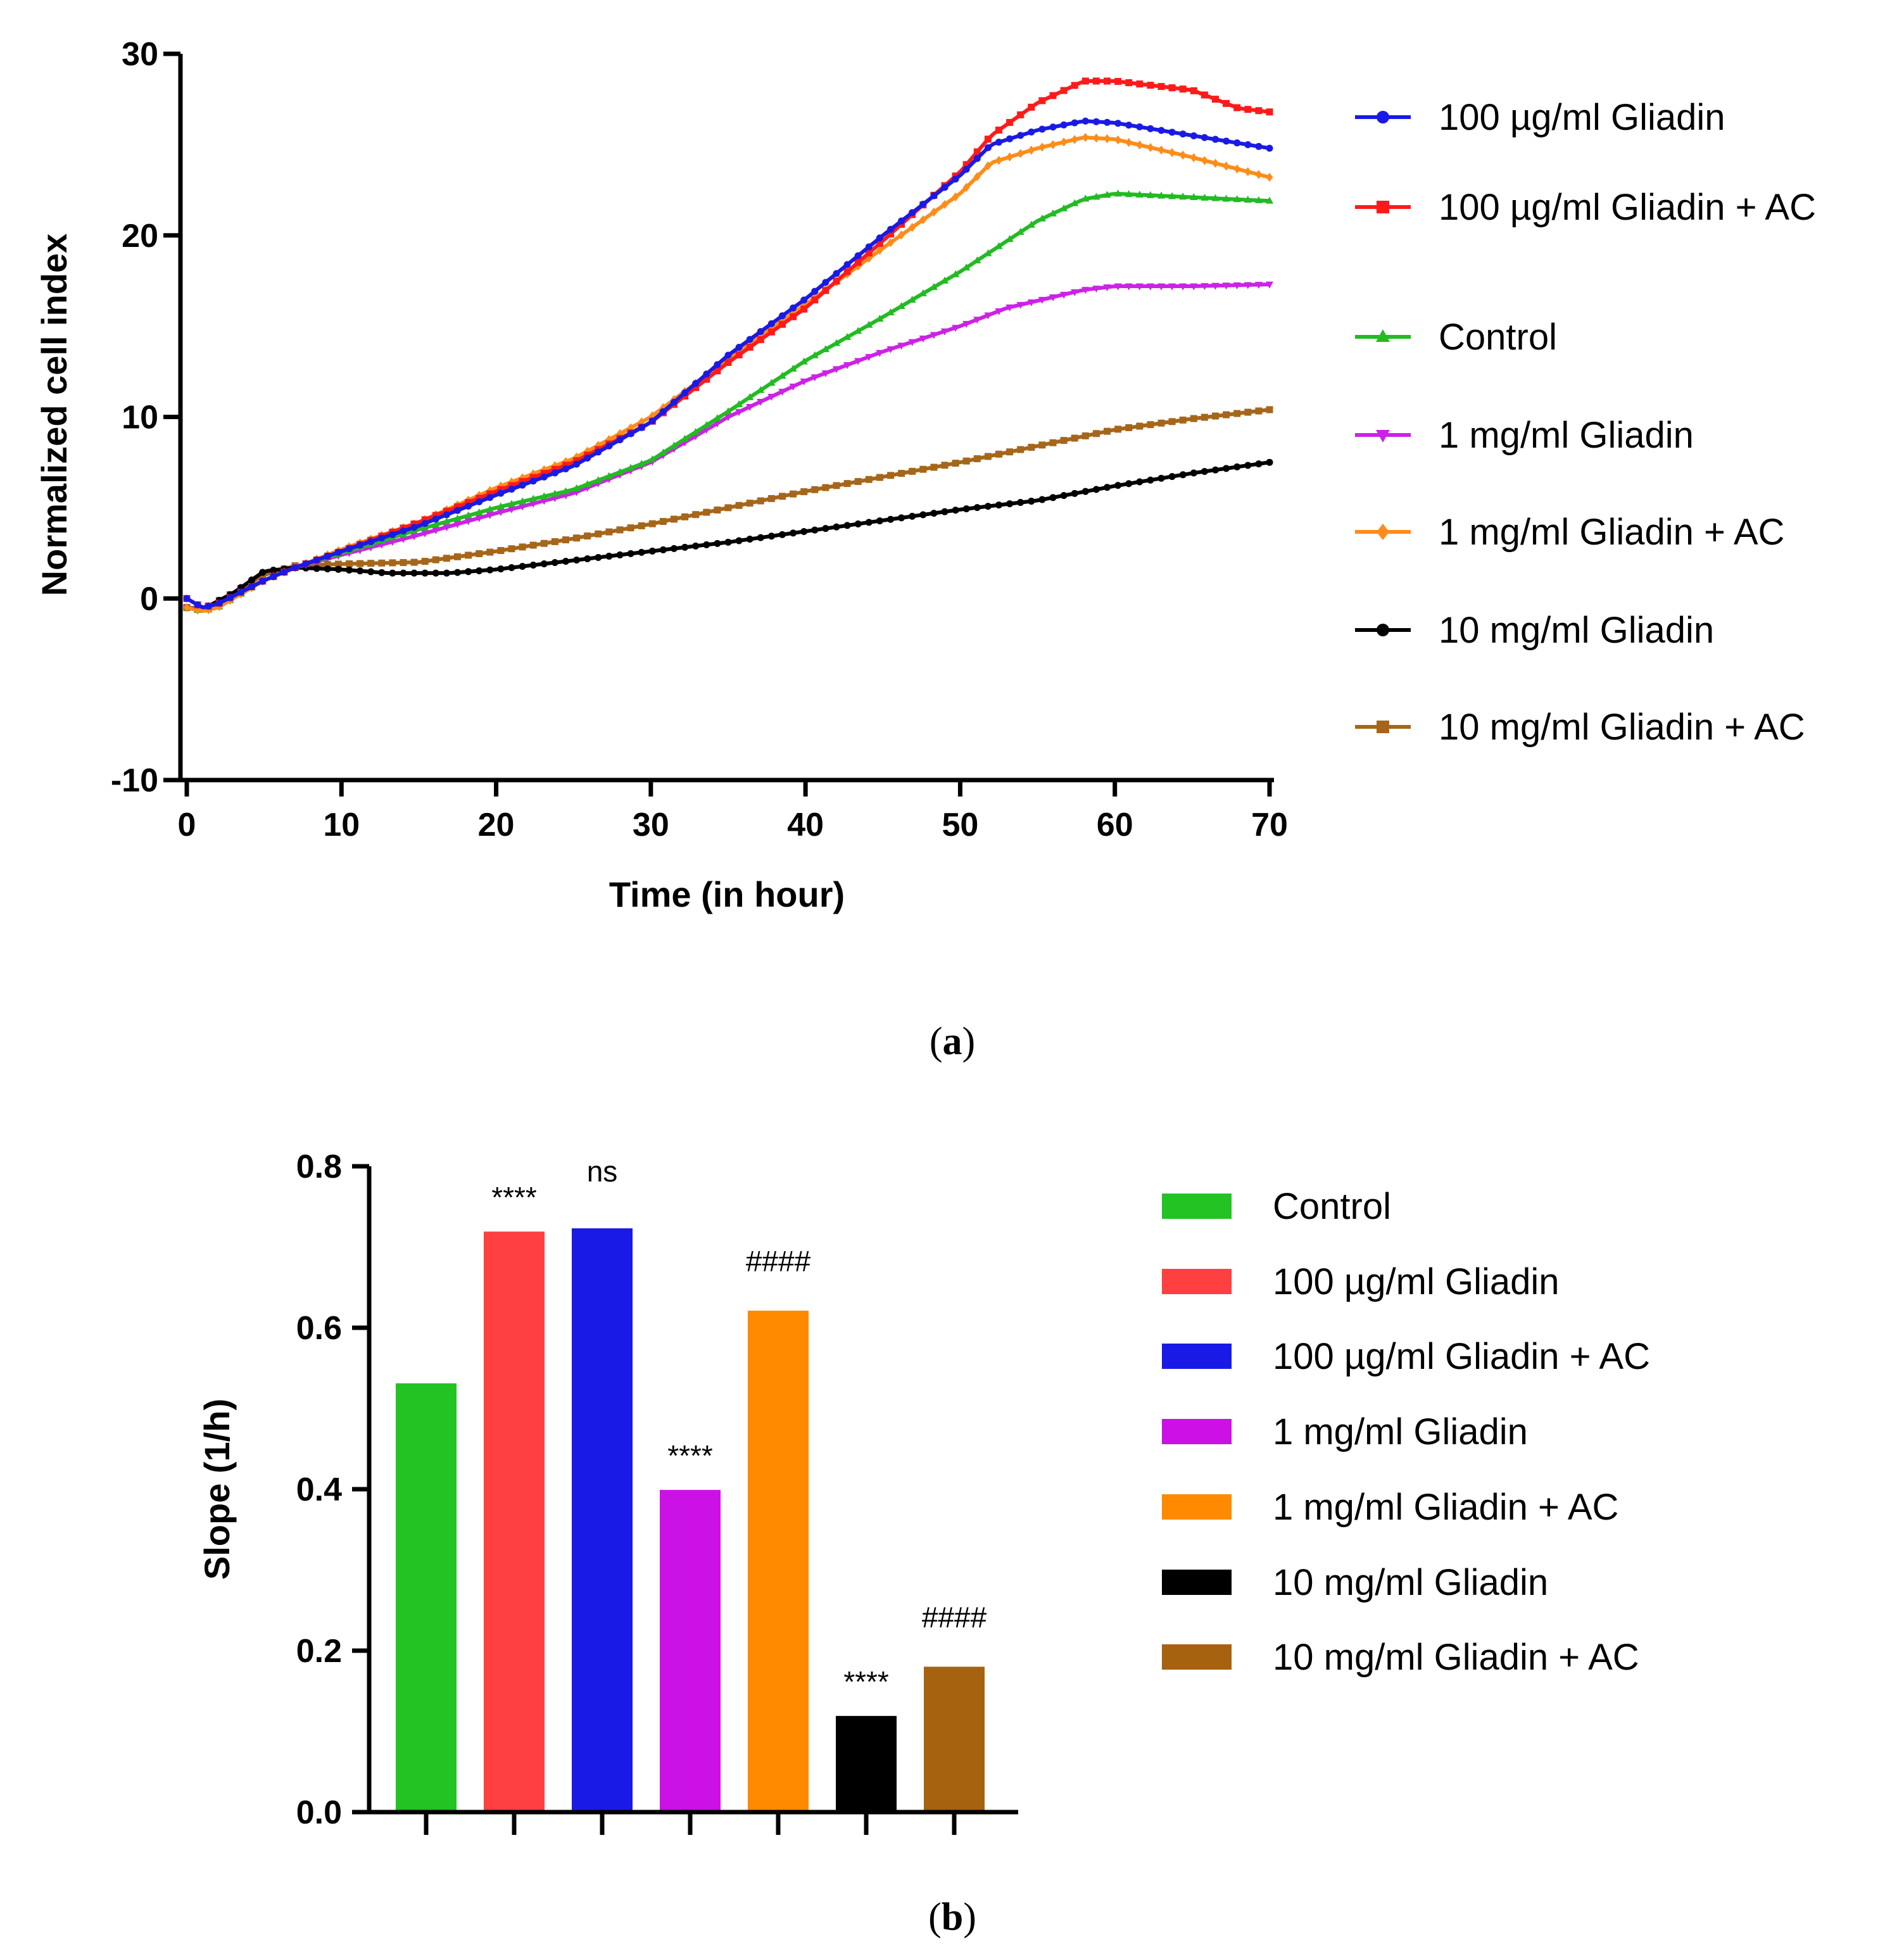 This screenshot has width=1904, height=1959. What do you see at coordinates (54, 415) in the screenshot?
I see `line-y-axis-title: Normalized cell index` at bounding box center [54, 415].